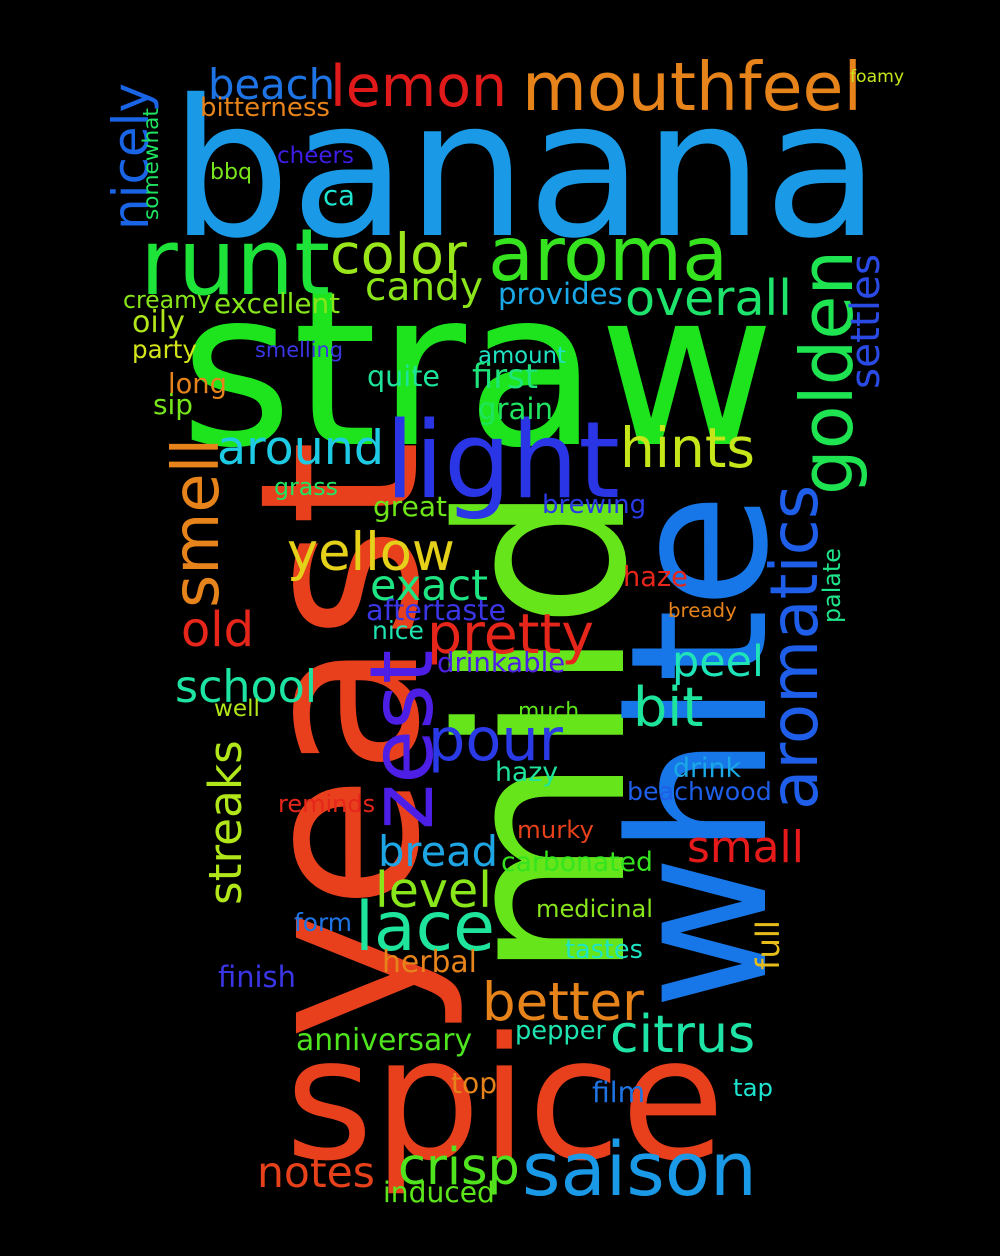  I want to click on word-aftertaste: aftertaste, so click(436, 610).